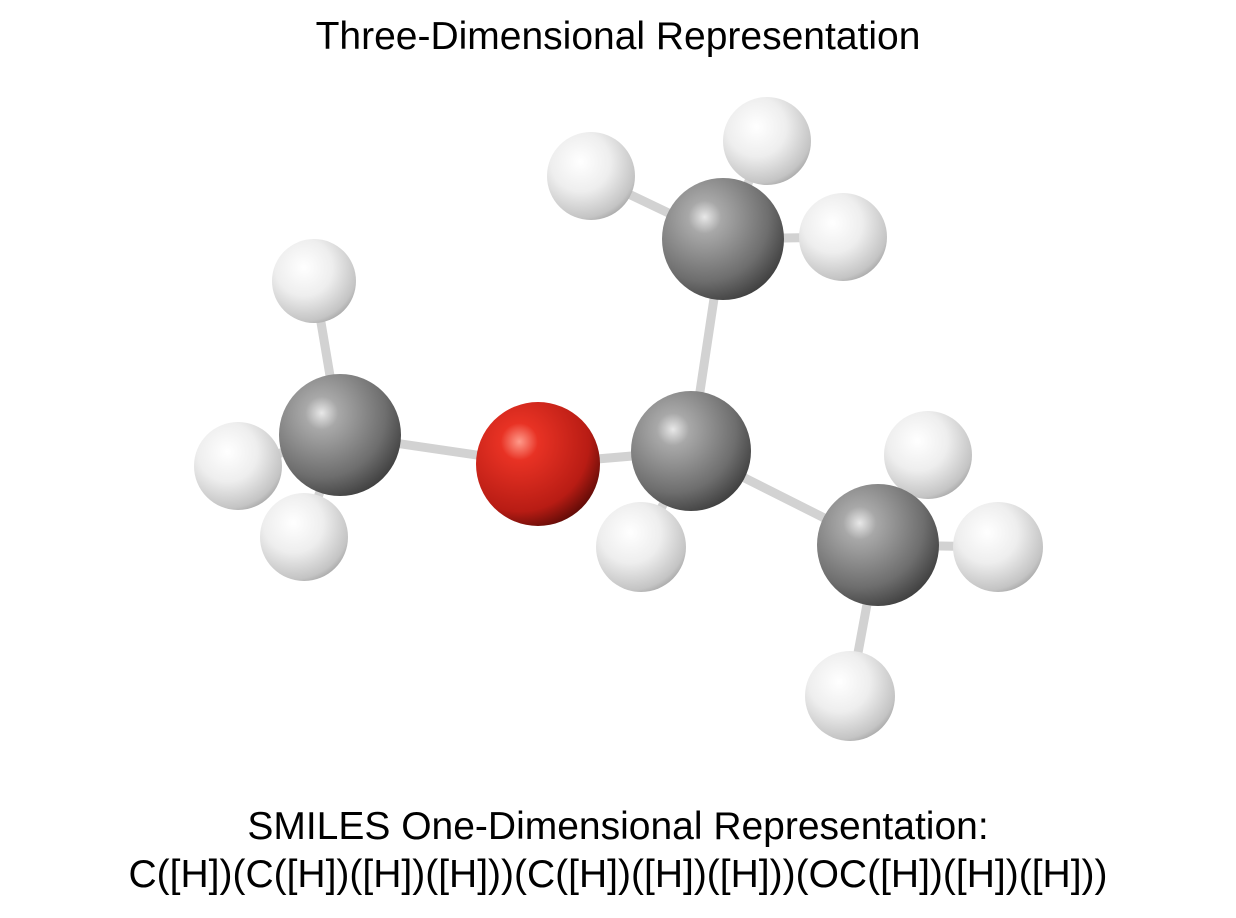 Image resolution: width=1236 pixels, height=918 pixels. Describe the element at coordinates (238, 466) in the screenshot. I see `atom-h-methoxy-left` at that location.